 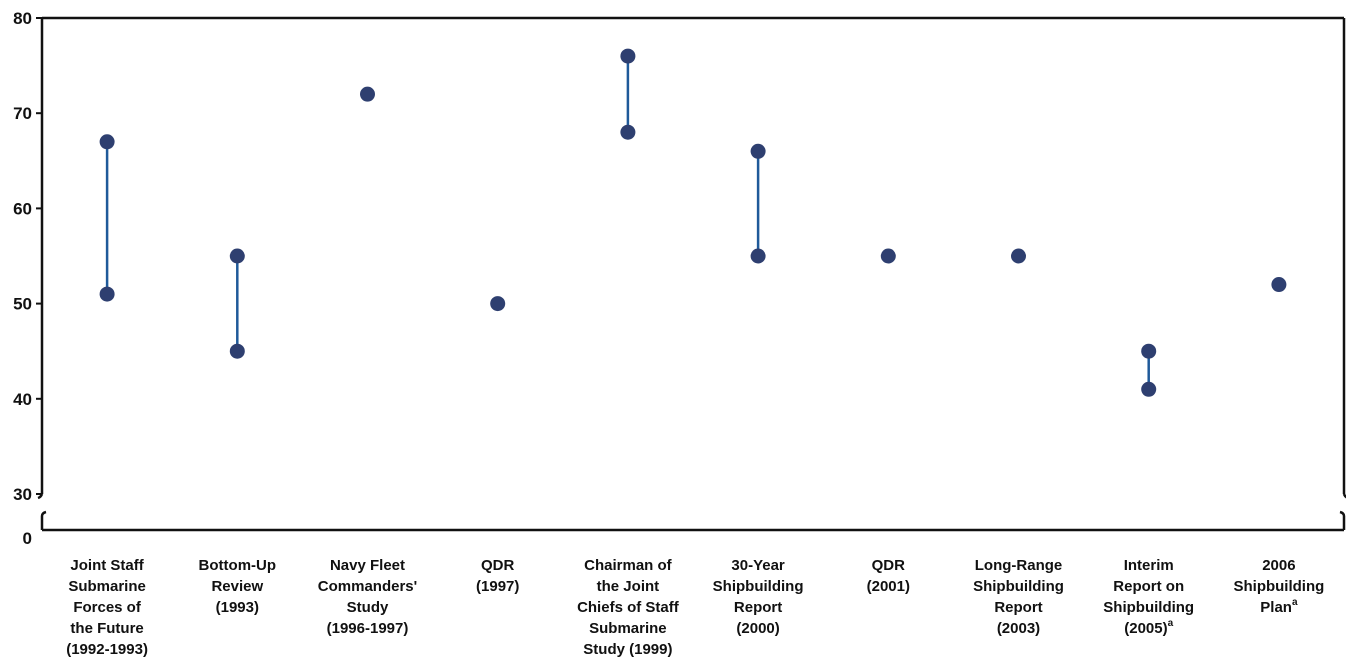 I want to click on y-axis-ticks: 30 40 50 60 70 80 0, so click(x=27, y=278).